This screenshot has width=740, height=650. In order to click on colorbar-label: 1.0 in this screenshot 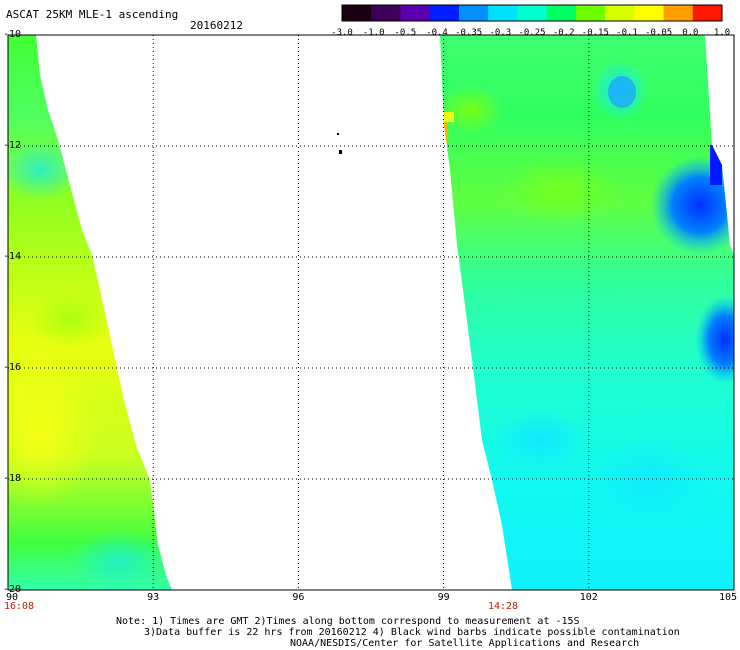, I will do `click(722, 33)`.